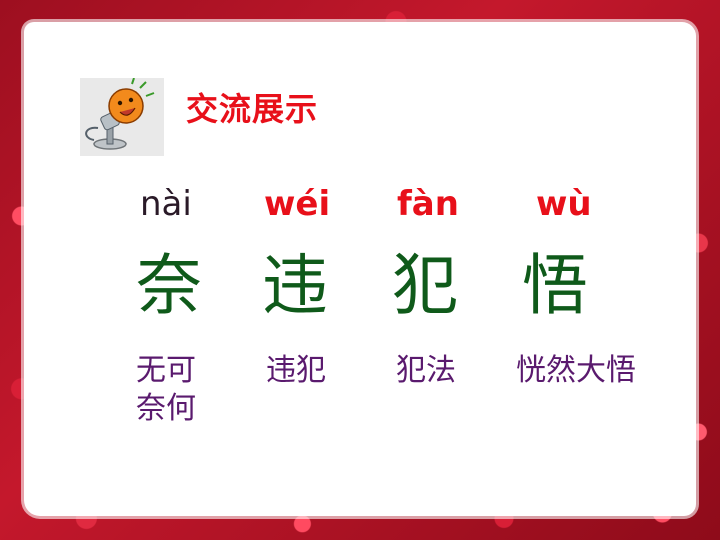 The image size is (720, 540). What do you see at coordinates (555, 285) in the screenshot?
I see `character-4: 悟` at bounding box center [555, 285].